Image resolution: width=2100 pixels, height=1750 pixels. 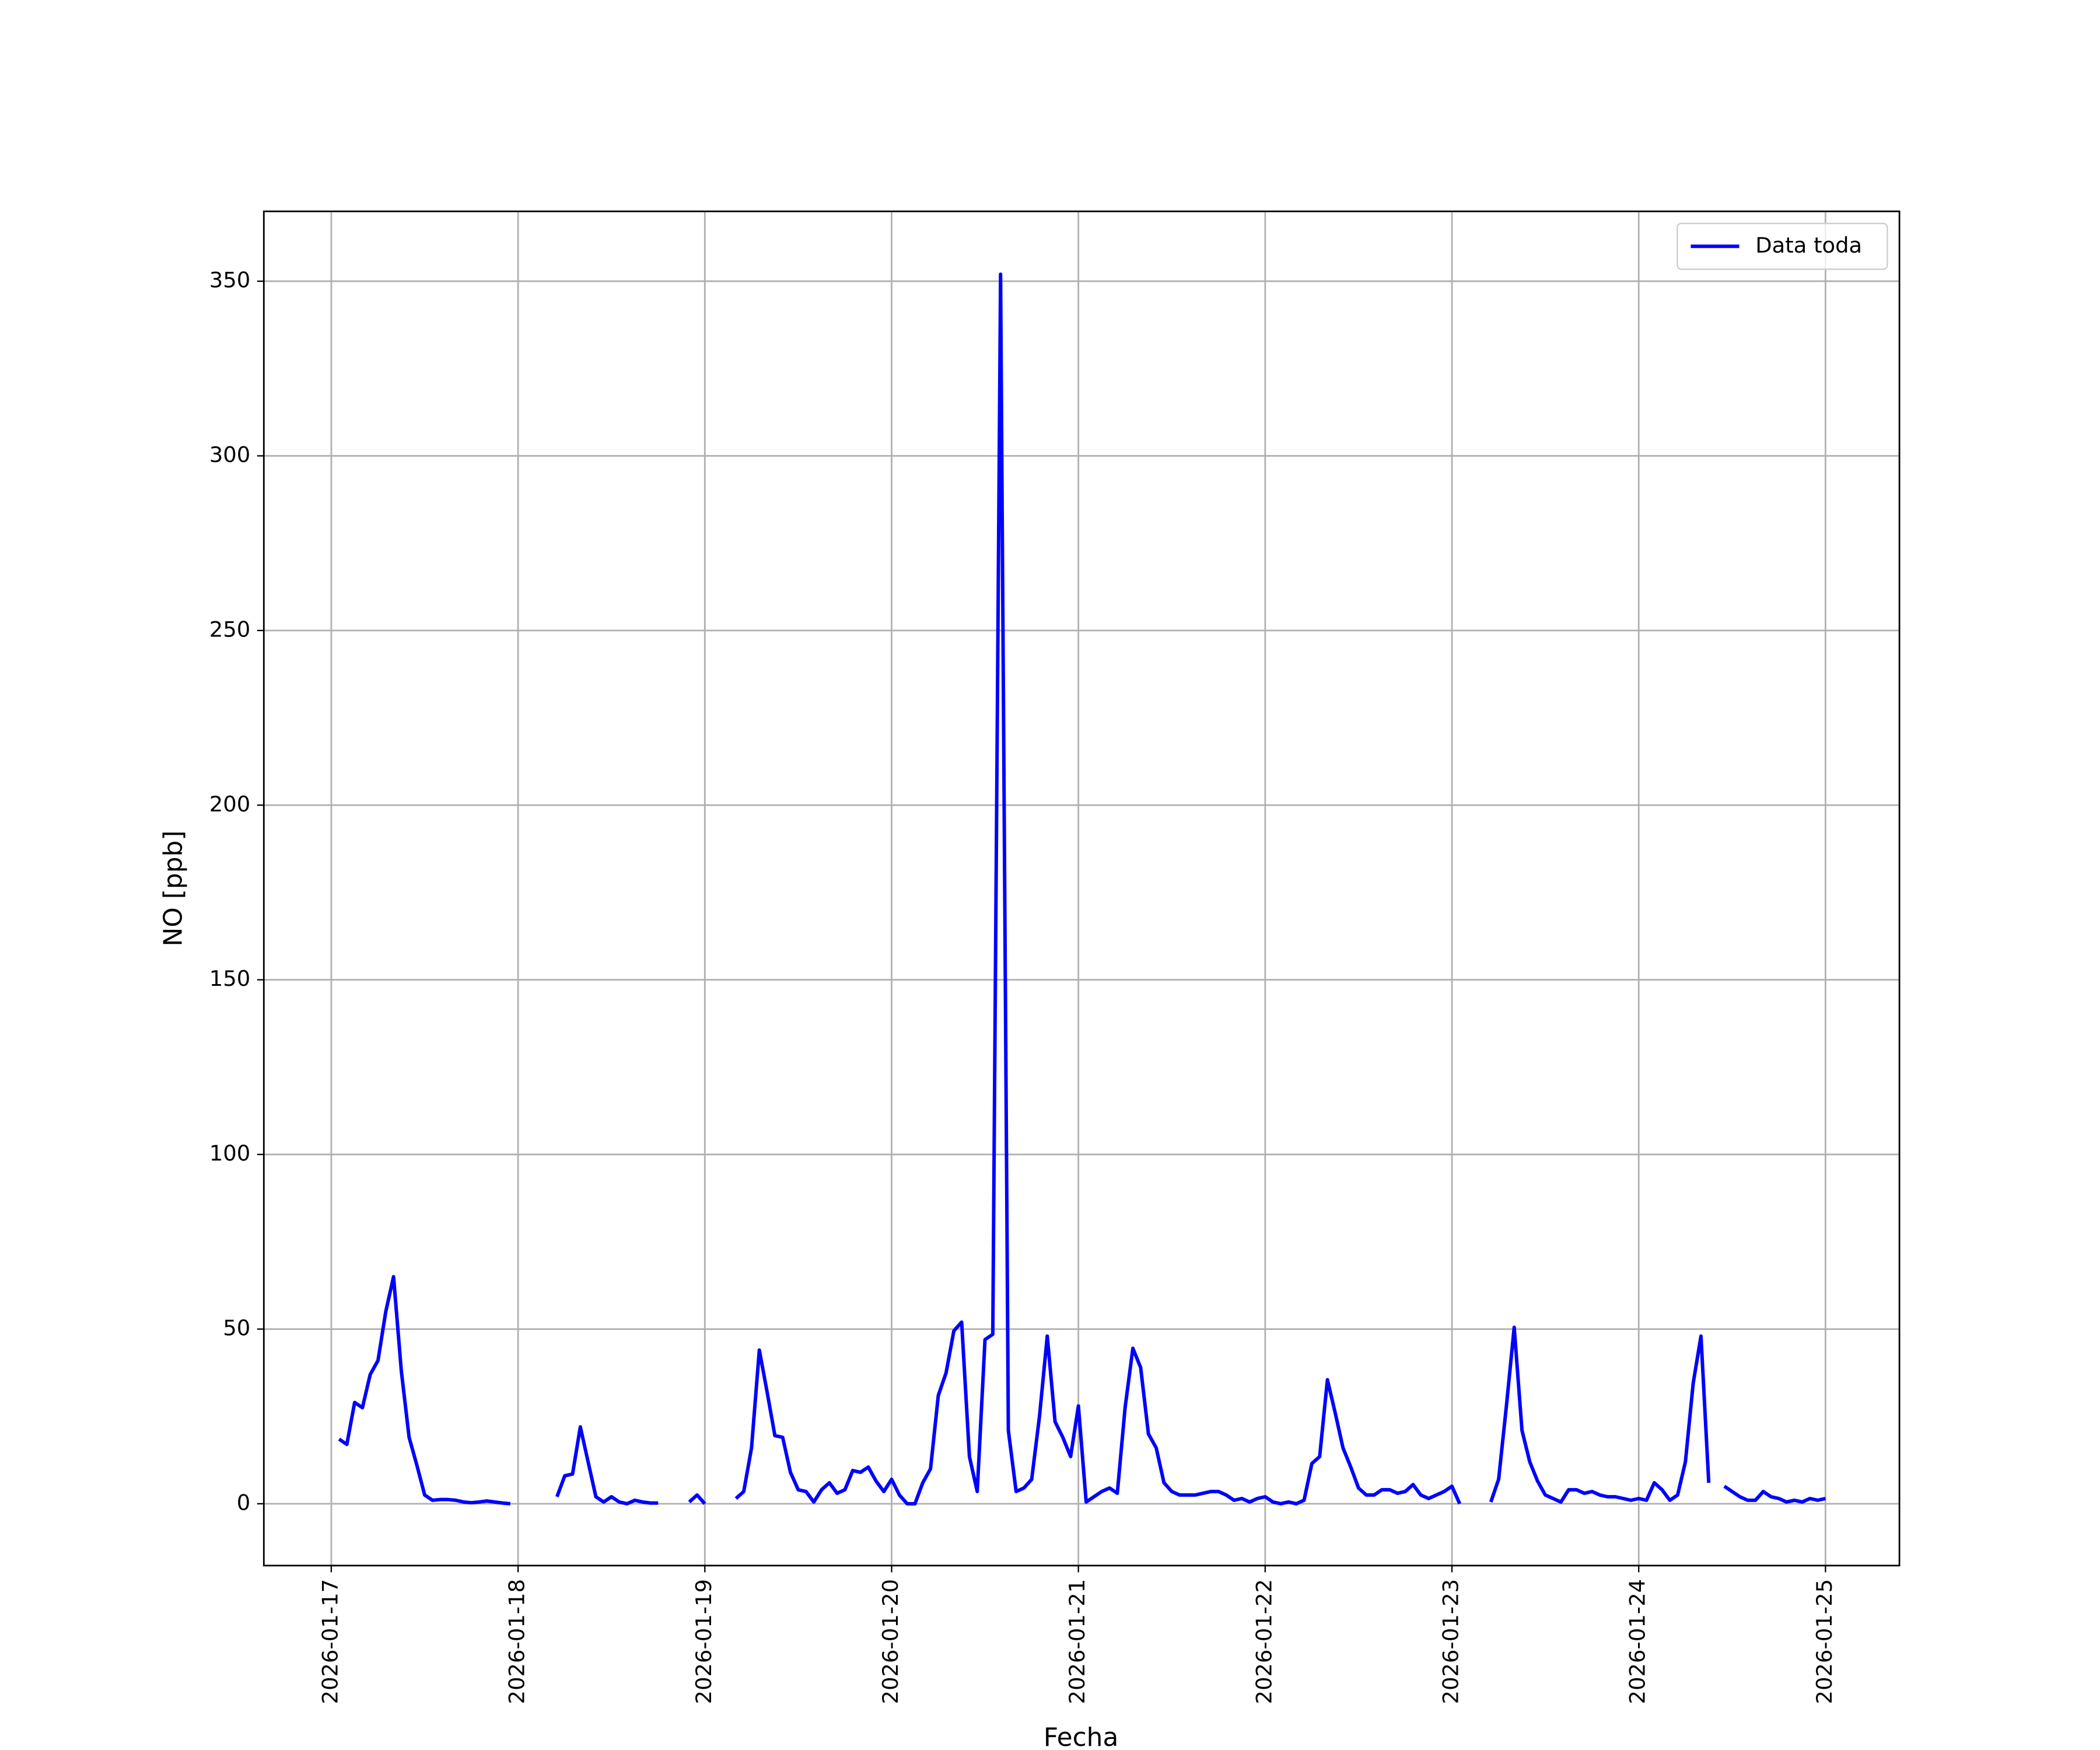 I want to click on y-tick-label: 200, so click(x=229, y=804).